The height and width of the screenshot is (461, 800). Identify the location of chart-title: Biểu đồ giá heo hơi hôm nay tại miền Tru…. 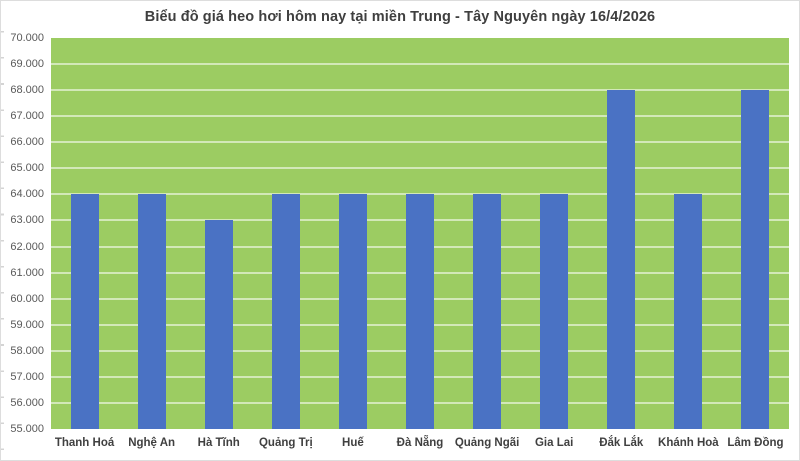
(400, 17).